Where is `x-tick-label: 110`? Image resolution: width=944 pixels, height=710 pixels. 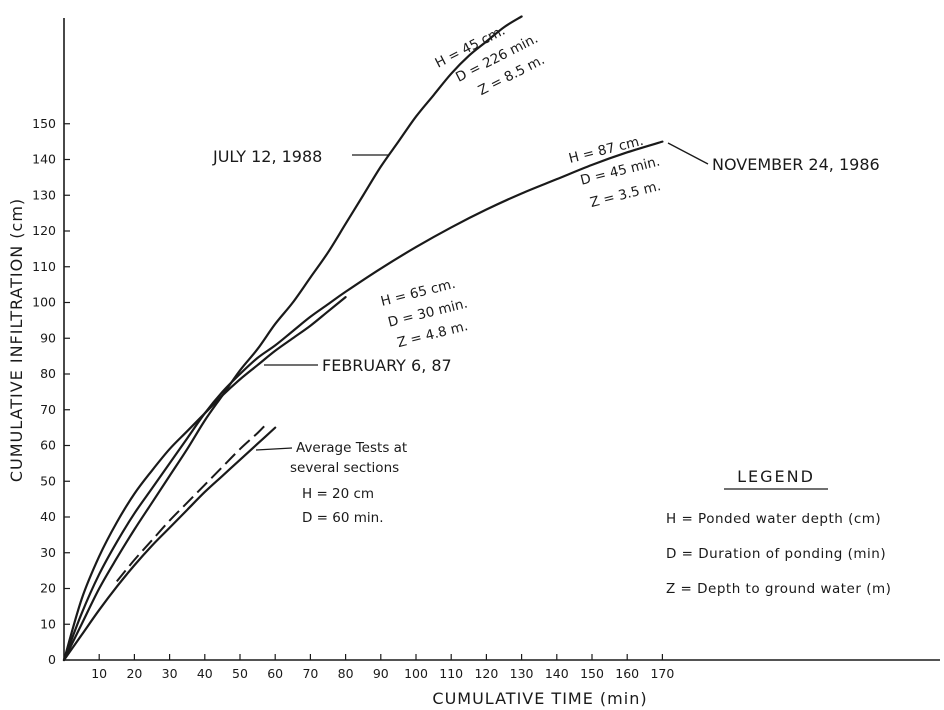
x-tick-label: 110 is located at coordinates (451, 673).